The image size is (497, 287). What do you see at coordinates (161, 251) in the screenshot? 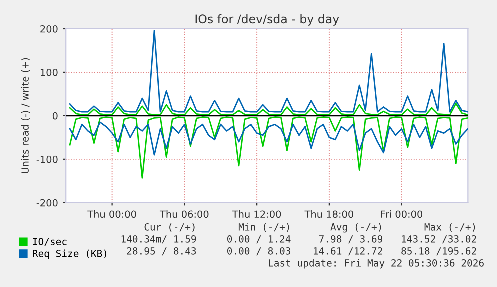
I see `text: 28.95 / 8.43` at bounding box center [161, 251].